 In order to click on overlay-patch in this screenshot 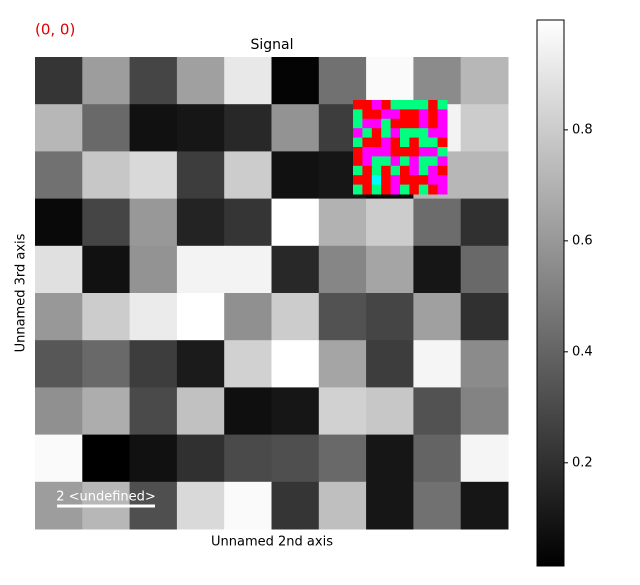, I will do `click(400, 147)`.